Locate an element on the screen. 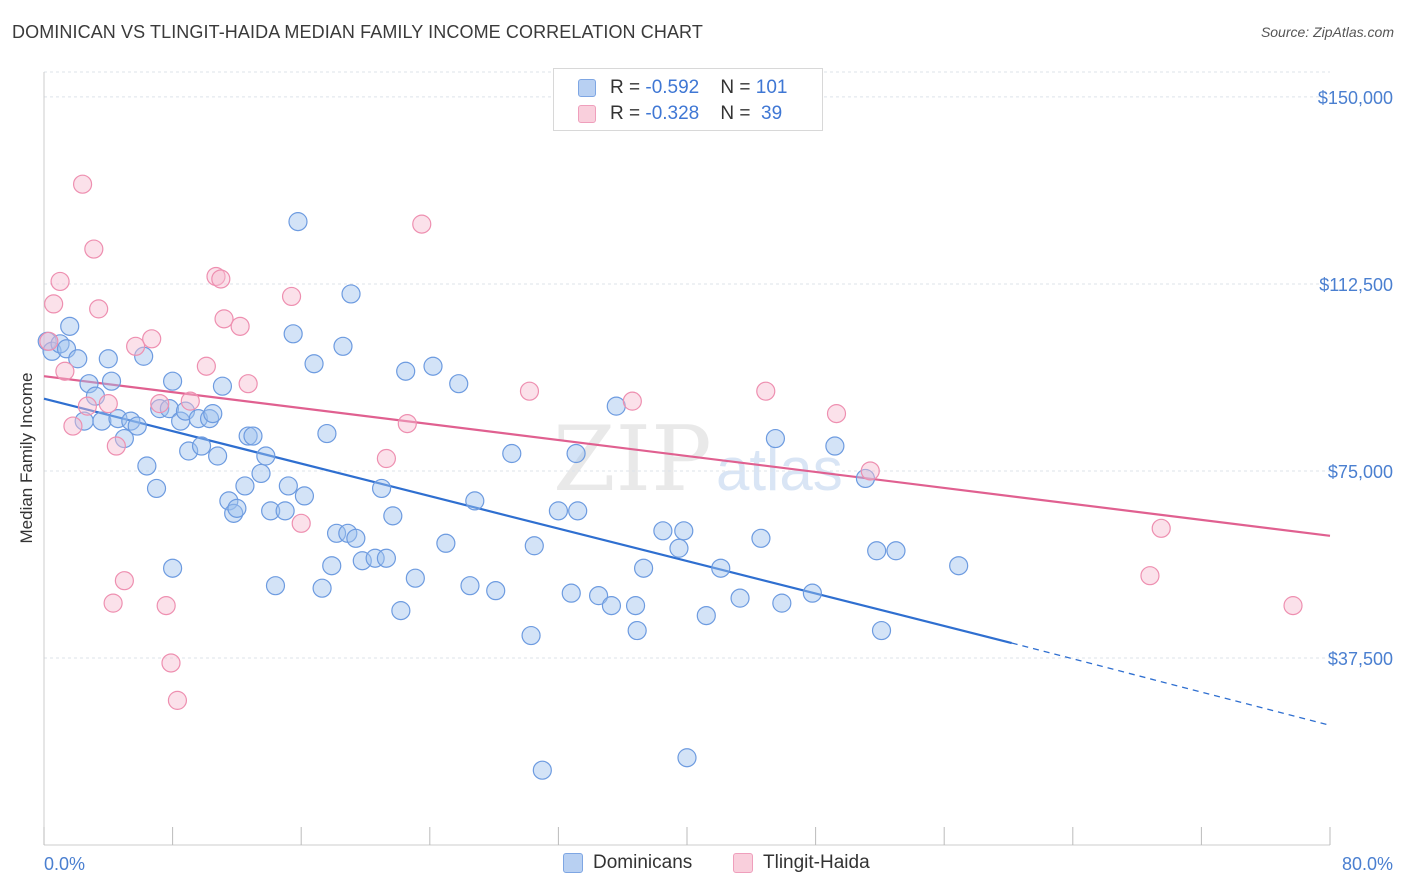 The height and width of the screenshot is (892, 1406). x-tick-label: 0.0% is located at coordinates (64, 864).